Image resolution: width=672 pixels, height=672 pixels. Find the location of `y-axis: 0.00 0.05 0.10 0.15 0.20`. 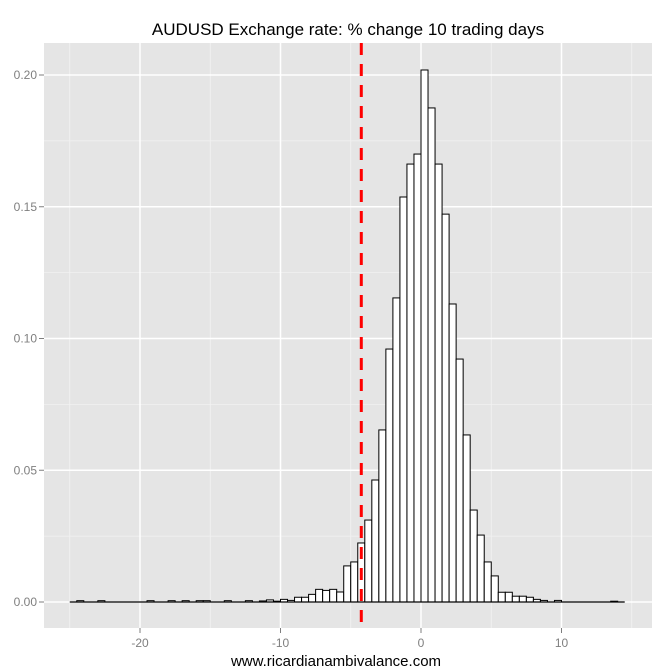

y-axis: 0.00 0.05 0.10 0.15 0.20 is located at coordinates (29, 338).